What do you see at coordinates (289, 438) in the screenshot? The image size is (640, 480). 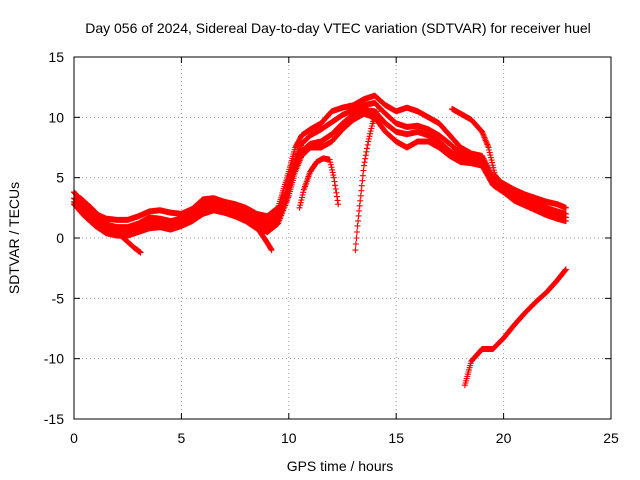 I see `x-tick-label: 10` at bounding box center [289, 438].